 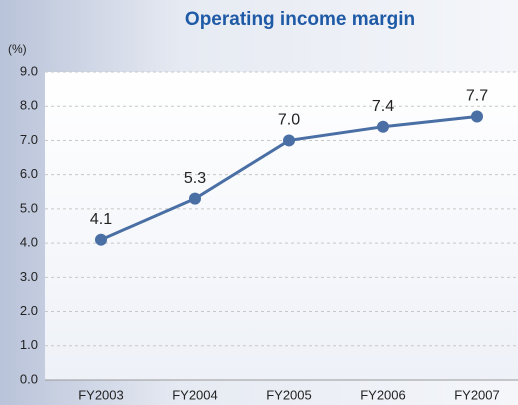 I want to click on y-tick-label: 2.0, so click(x=29, y=310).